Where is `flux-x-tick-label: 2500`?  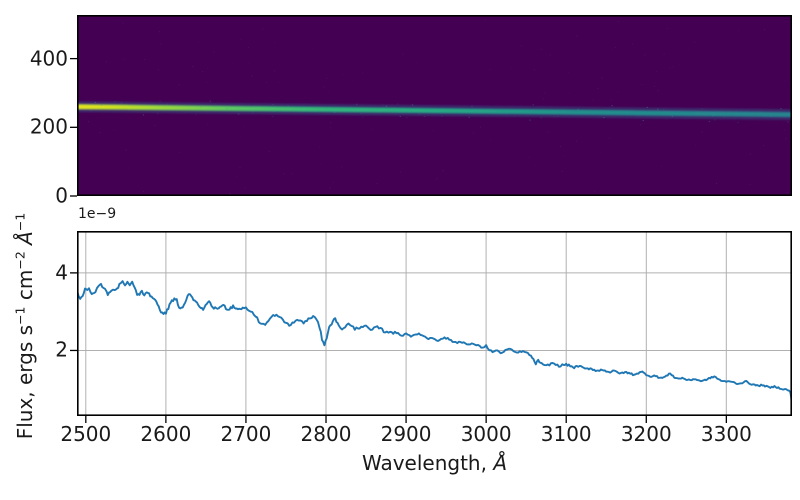
flux-x-tick-label: 2500 is located at coordinates (86, 434).